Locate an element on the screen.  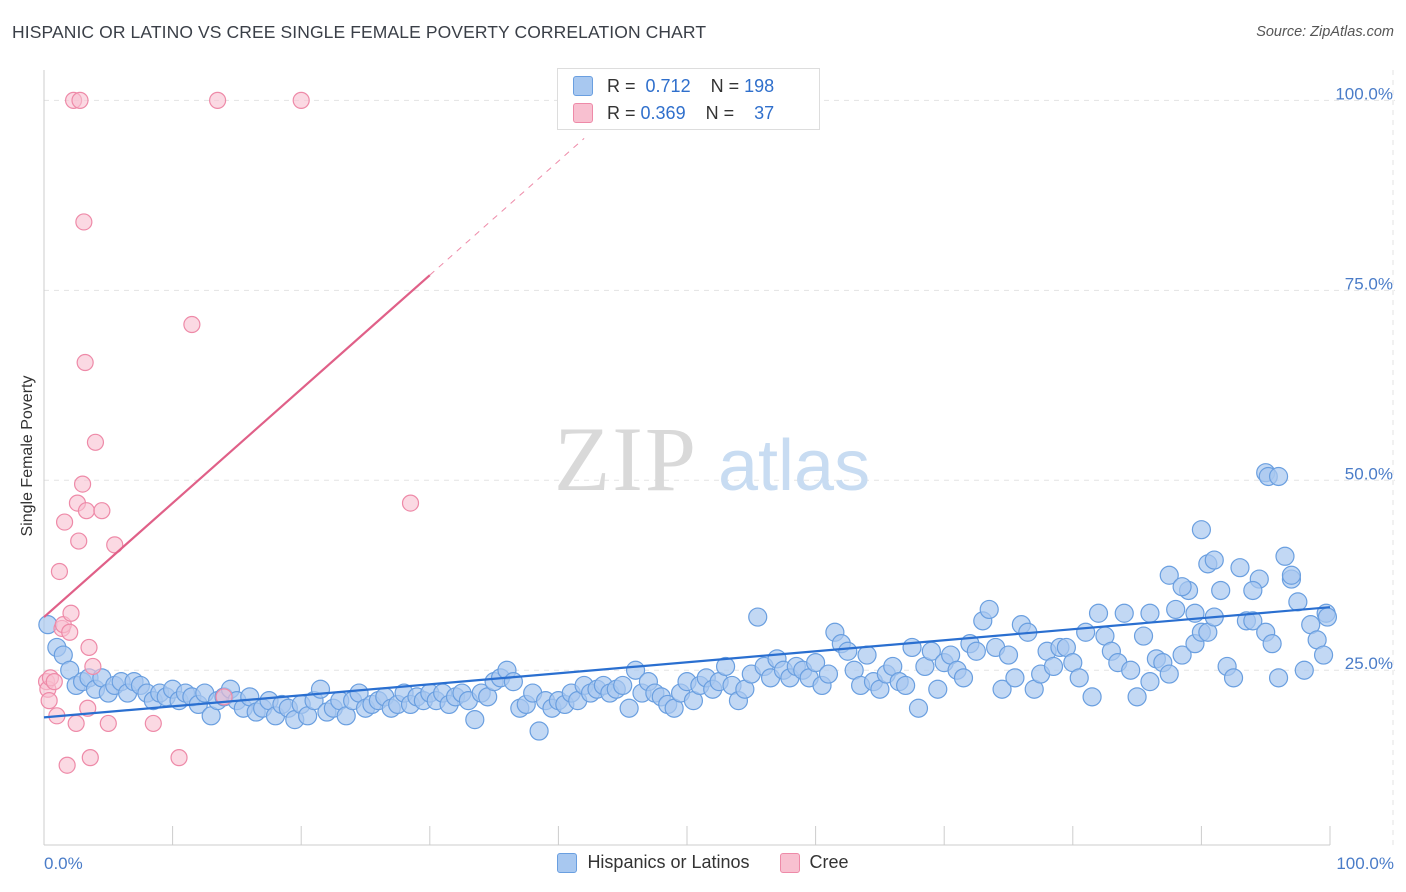
legend-label-cree: Cree is located at coordinates (829, 862).